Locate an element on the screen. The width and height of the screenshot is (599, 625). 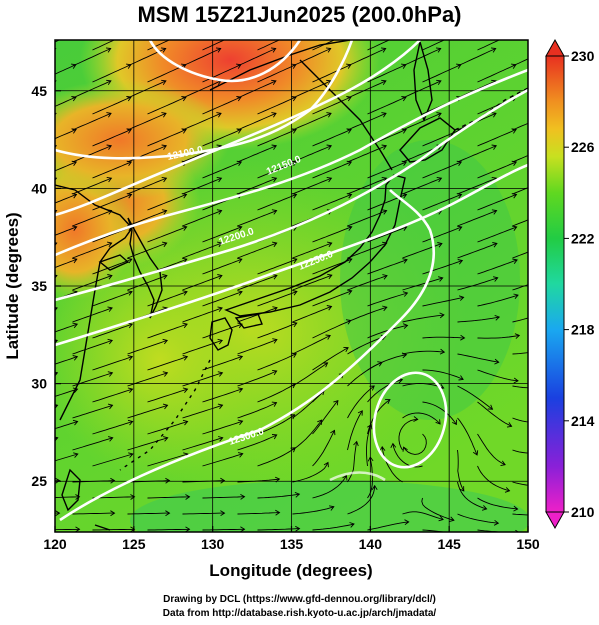
colorbar-tick-label: 222 is located at coordinates (583, 238).